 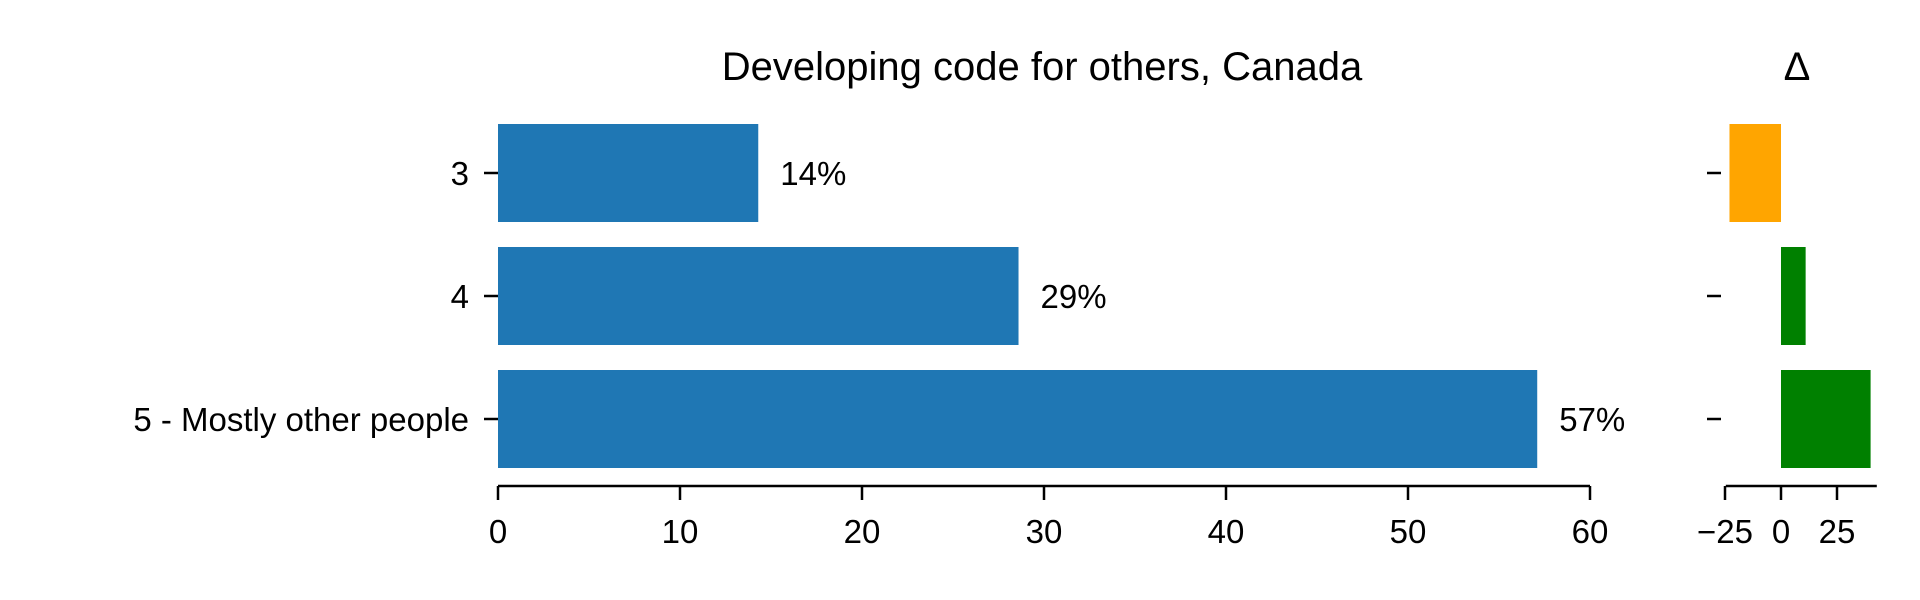 I want to click on main-chart-title: Developing code for others, Canada, so click(x=1042, y=67).